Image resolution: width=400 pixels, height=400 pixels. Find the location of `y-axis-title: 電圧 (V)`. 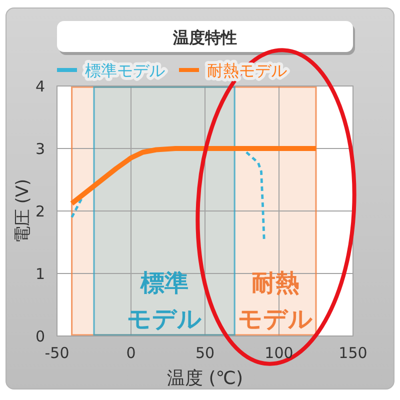

y-axis-title: 電圧 (V) is located at coordinates (23, 211).